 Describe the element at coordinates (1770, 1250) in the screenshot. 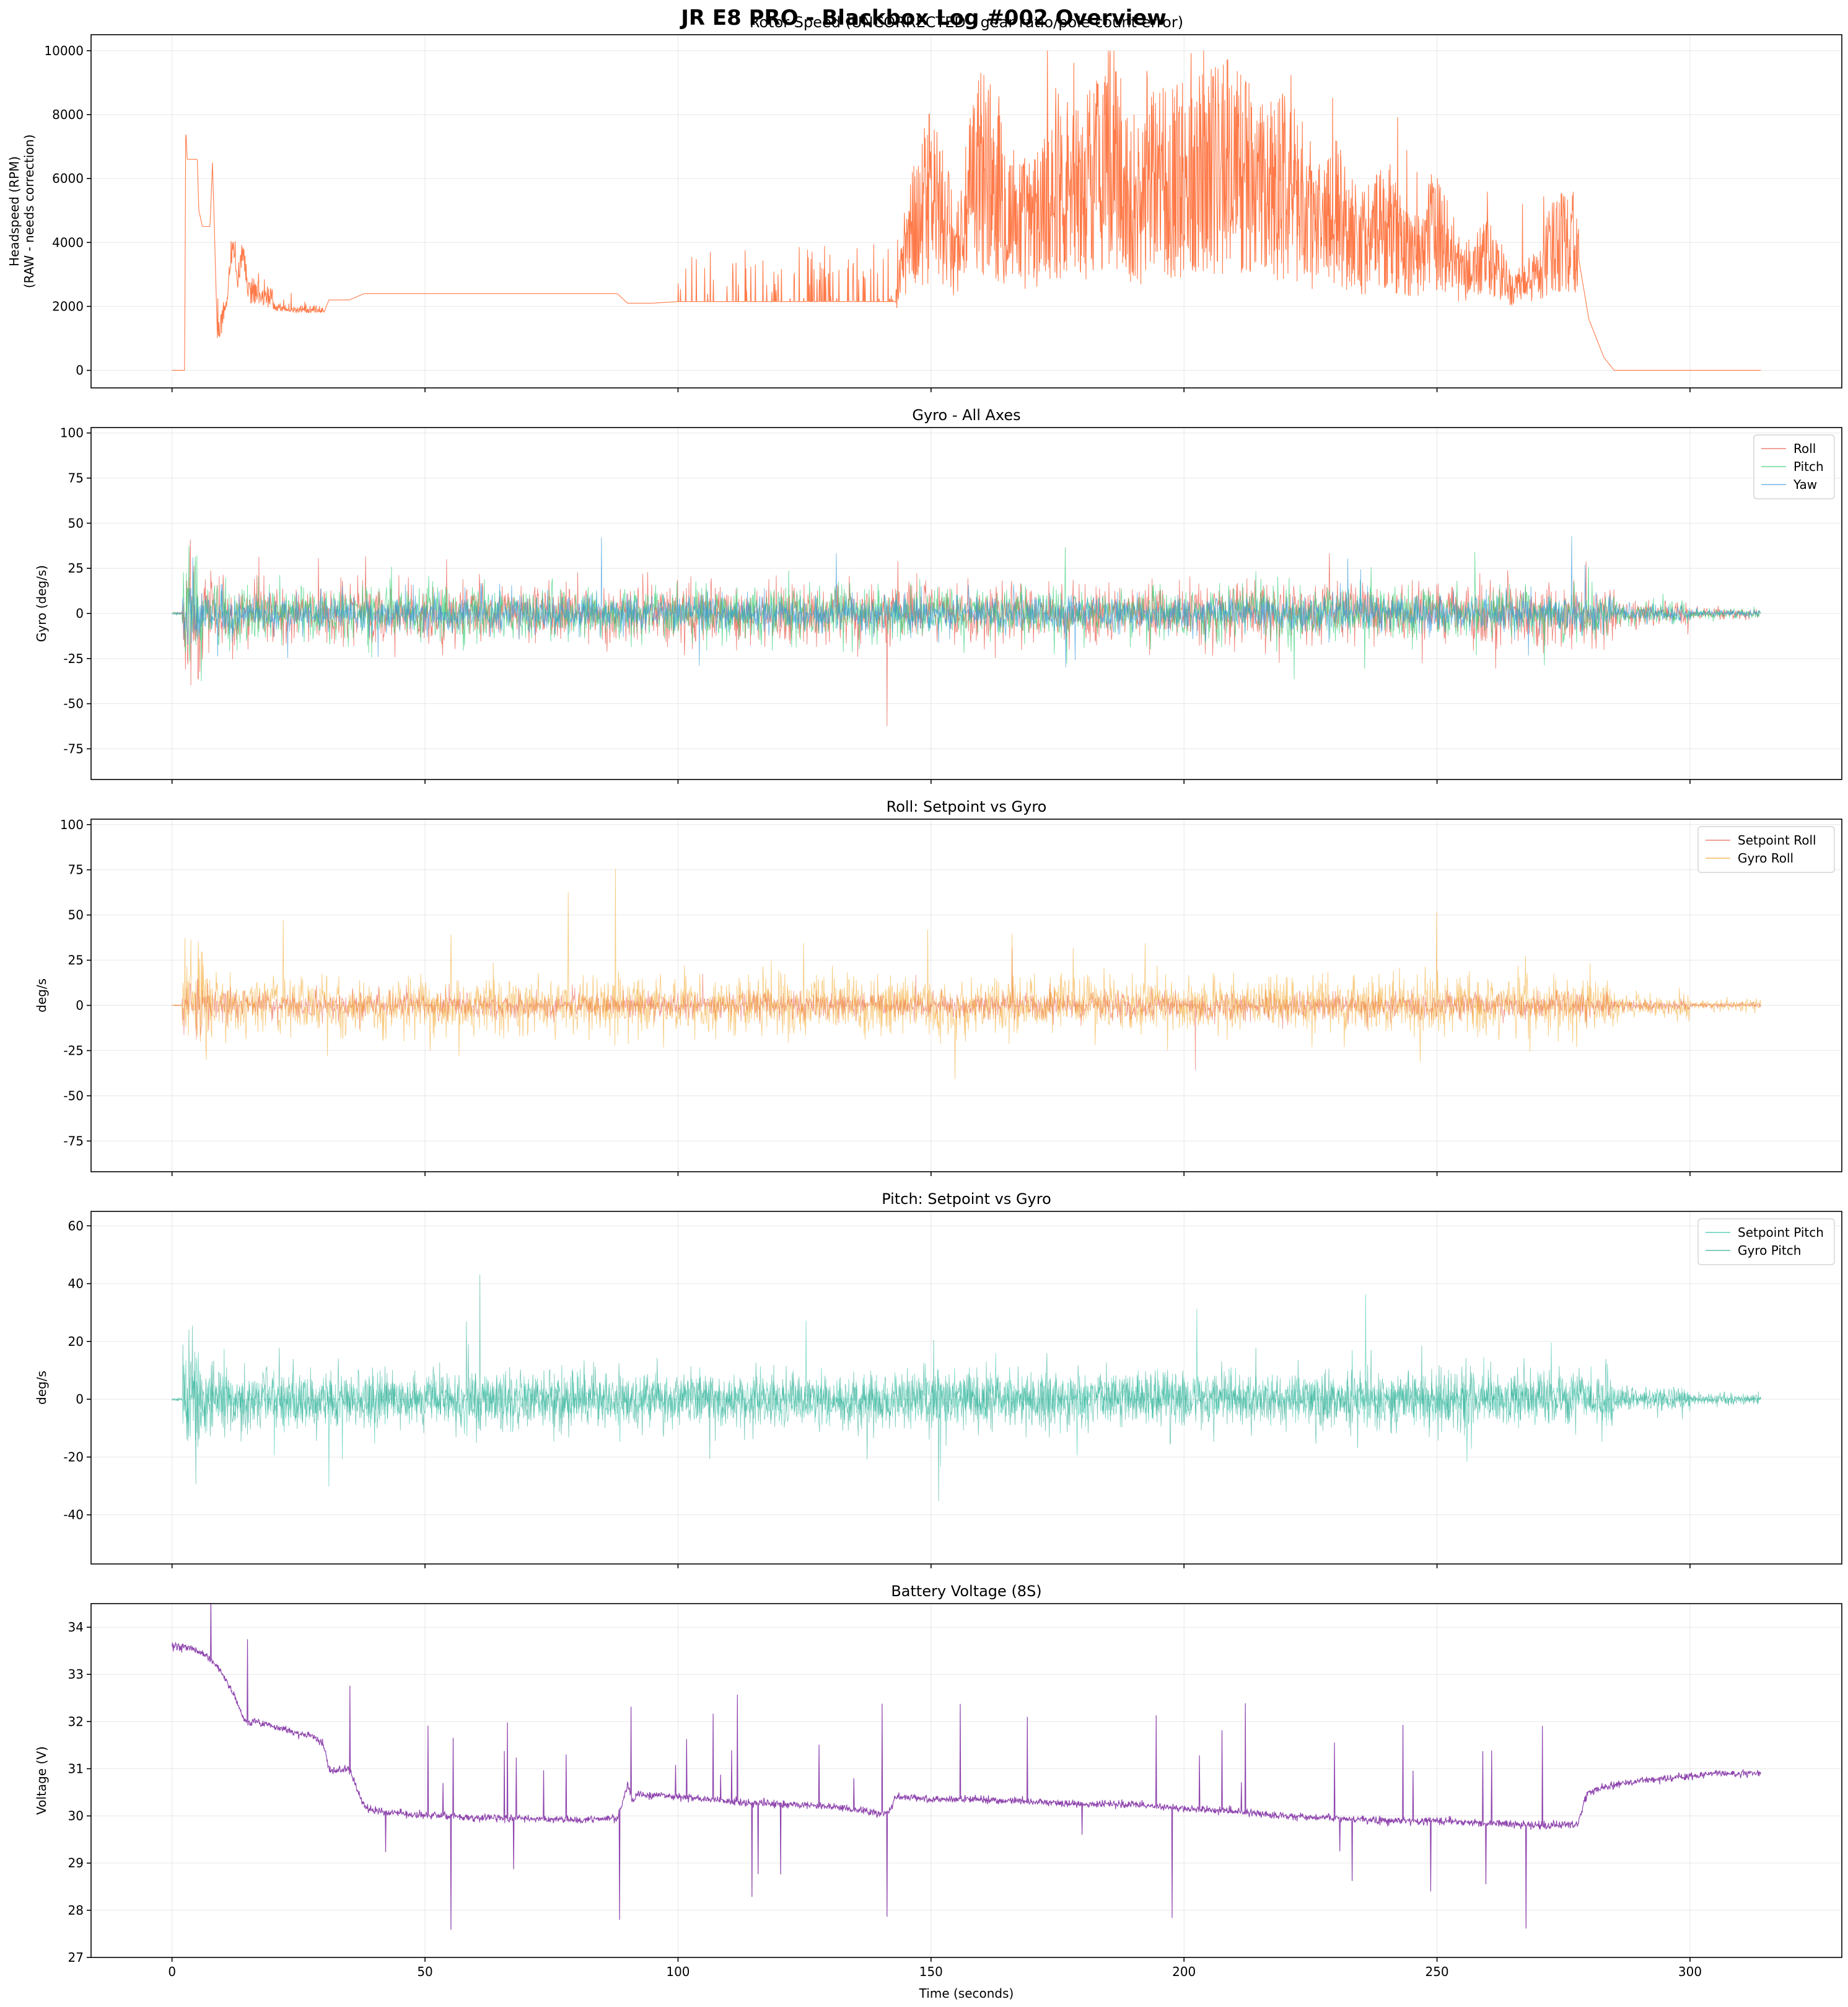

I see `legend-entry: Gyro Pitch` at that location.